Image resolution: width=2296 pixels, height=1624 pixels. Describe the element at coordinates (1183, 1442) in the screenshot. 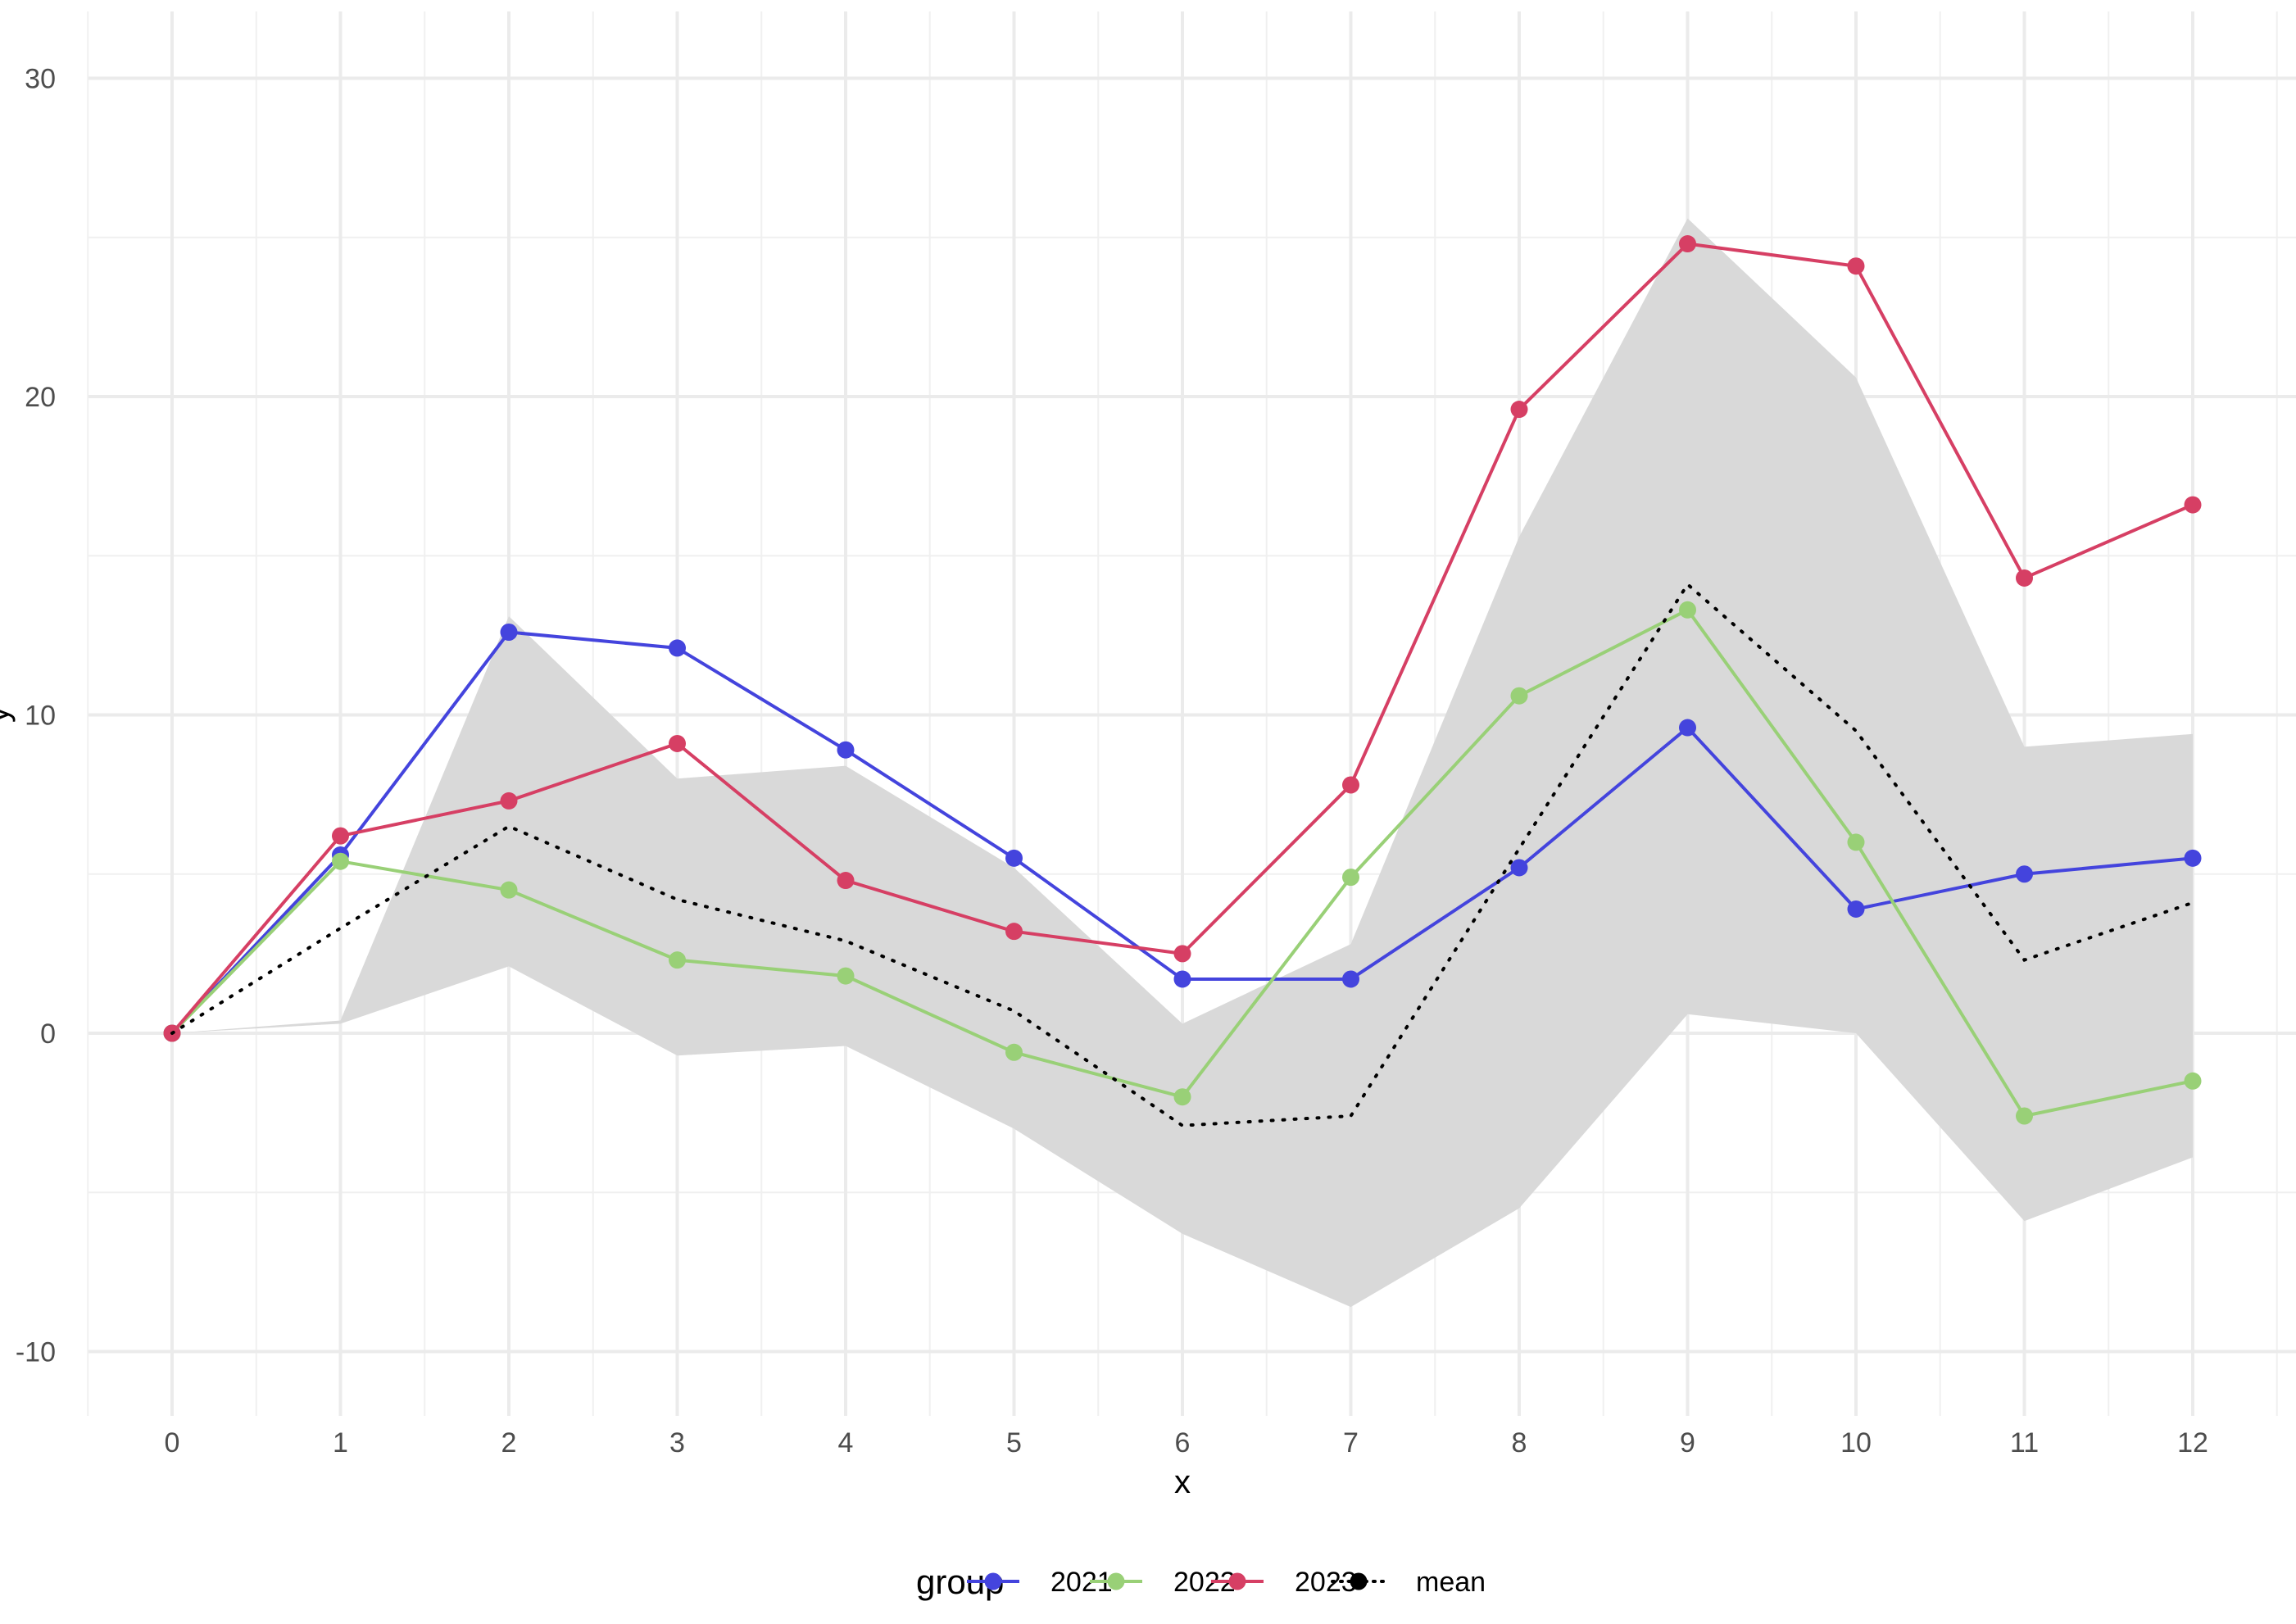

I see `x-tick-label: 6` at that location.